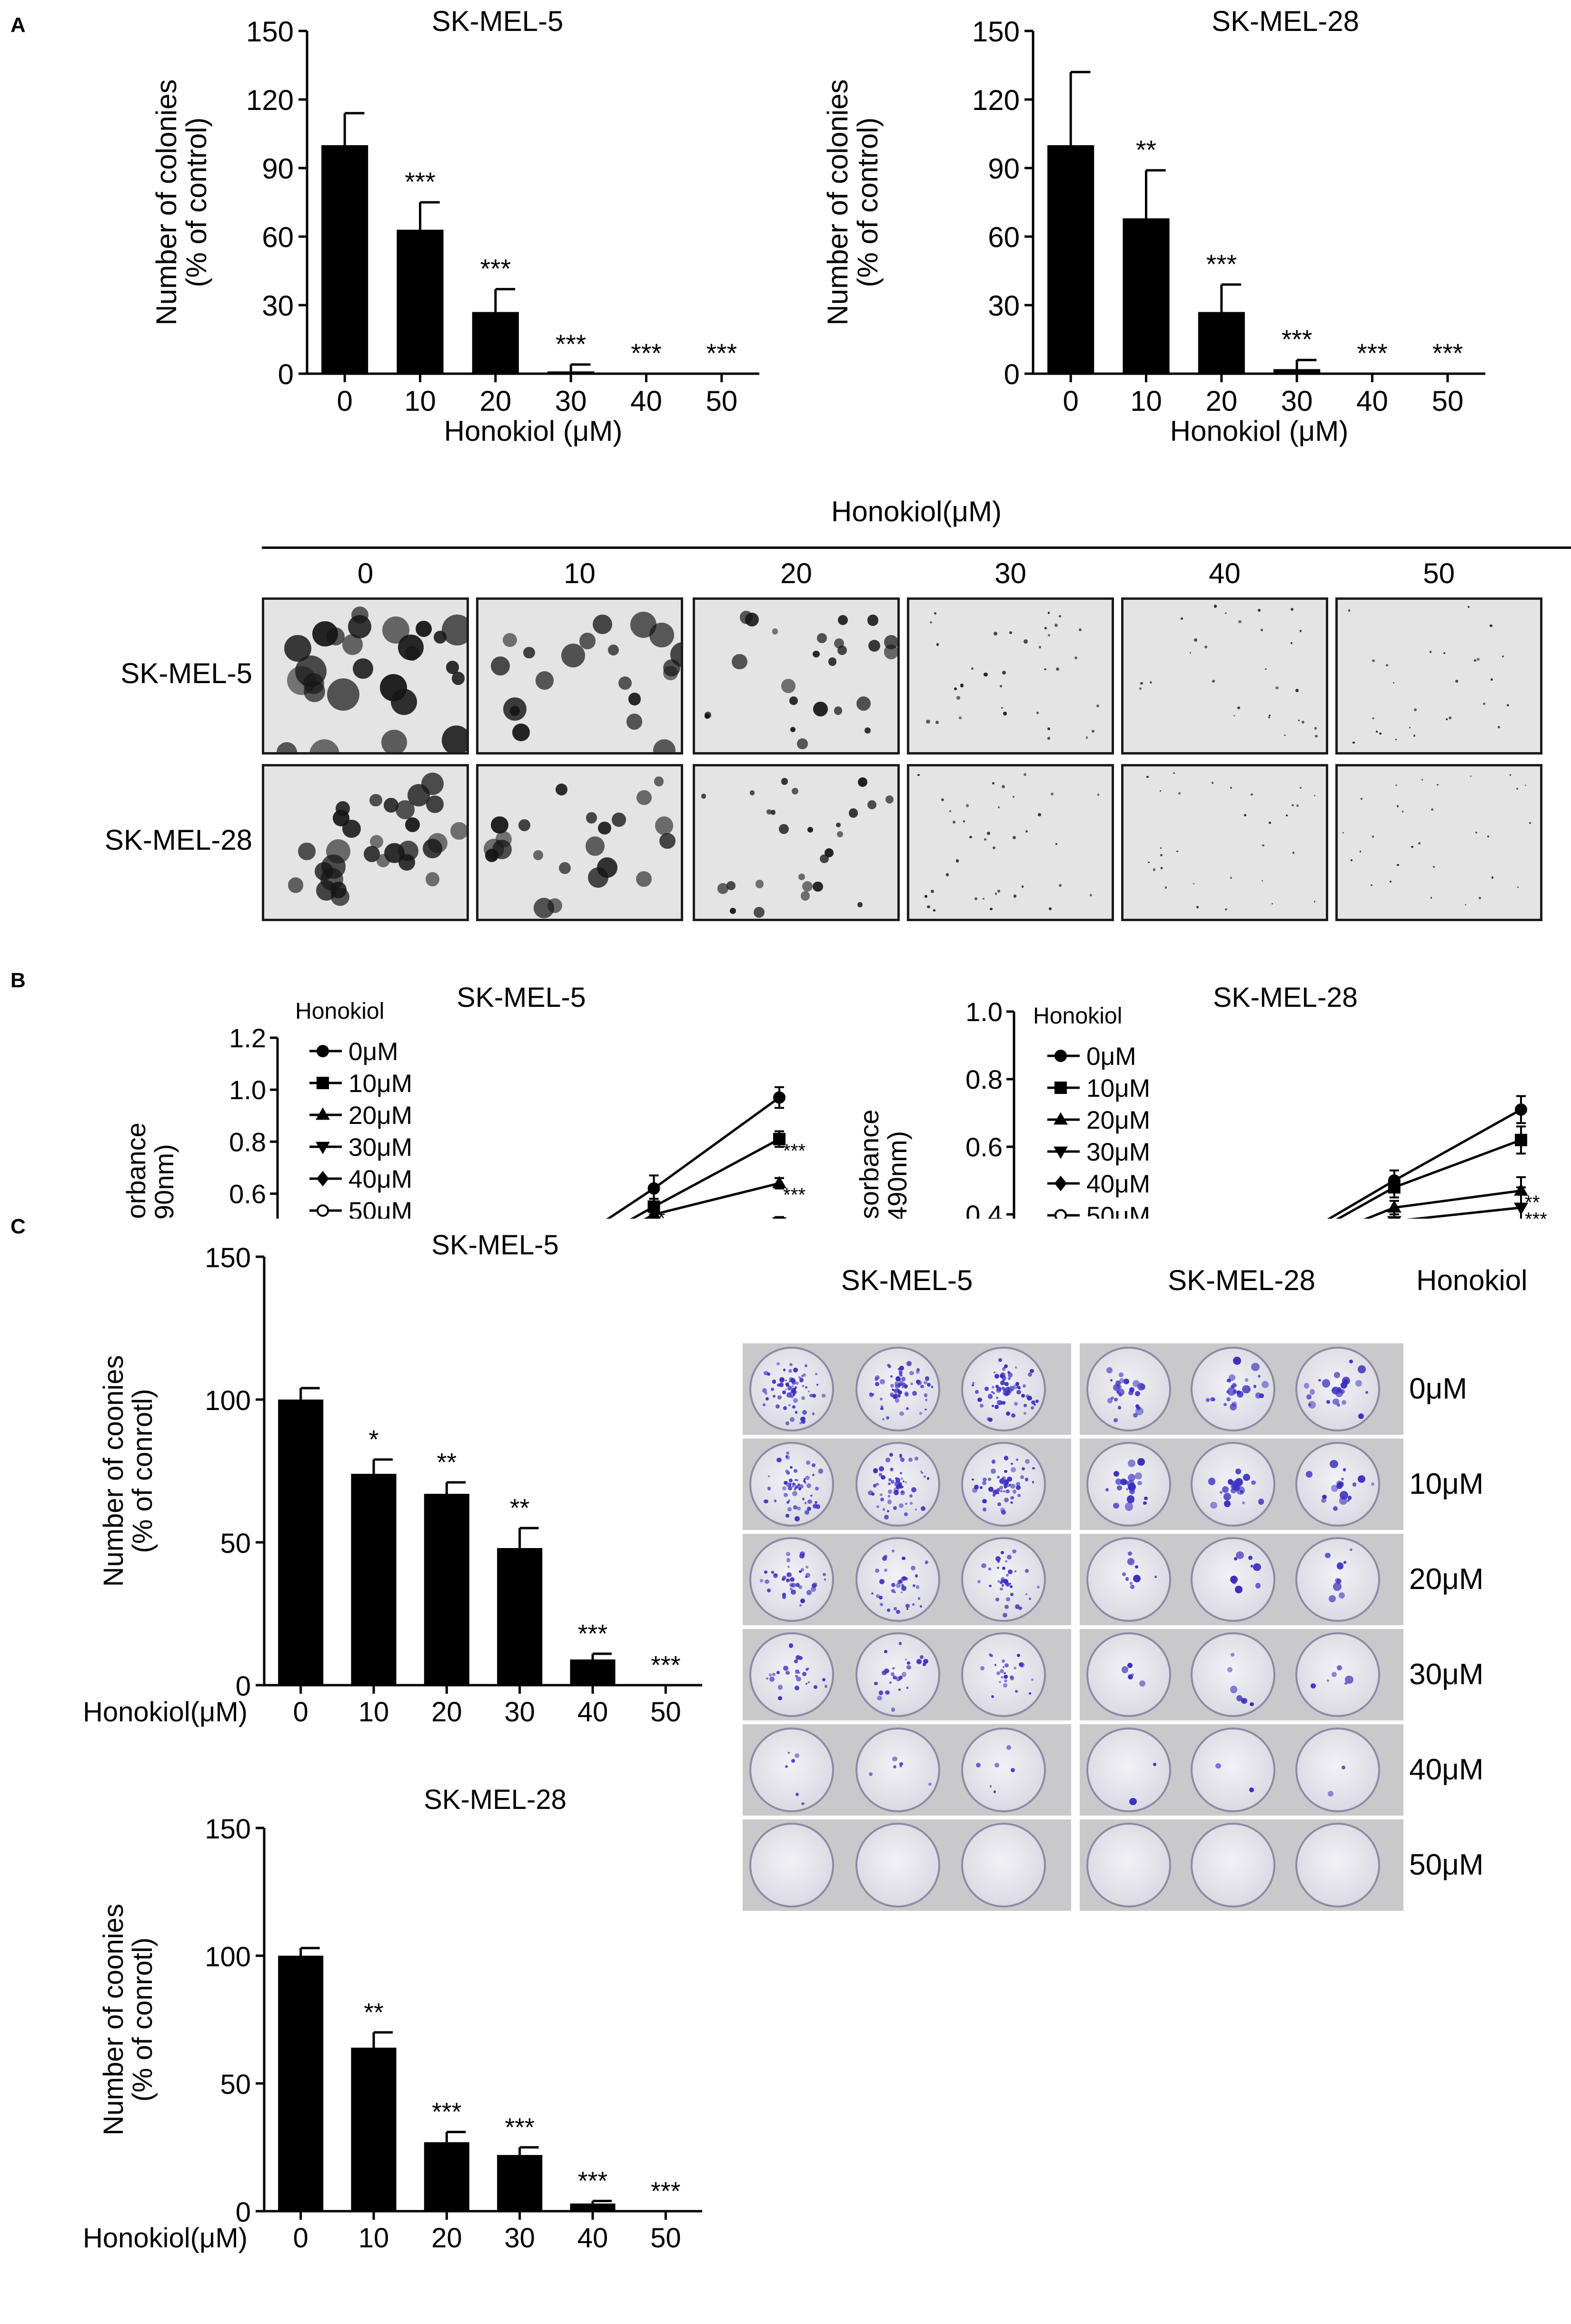 The height and width of the screenshot is (2324, 1571). What do you see at coordinates (1463, 1212) in the screenshot?
I see `series-line-30-m` at bounding box center [1463, 1212].